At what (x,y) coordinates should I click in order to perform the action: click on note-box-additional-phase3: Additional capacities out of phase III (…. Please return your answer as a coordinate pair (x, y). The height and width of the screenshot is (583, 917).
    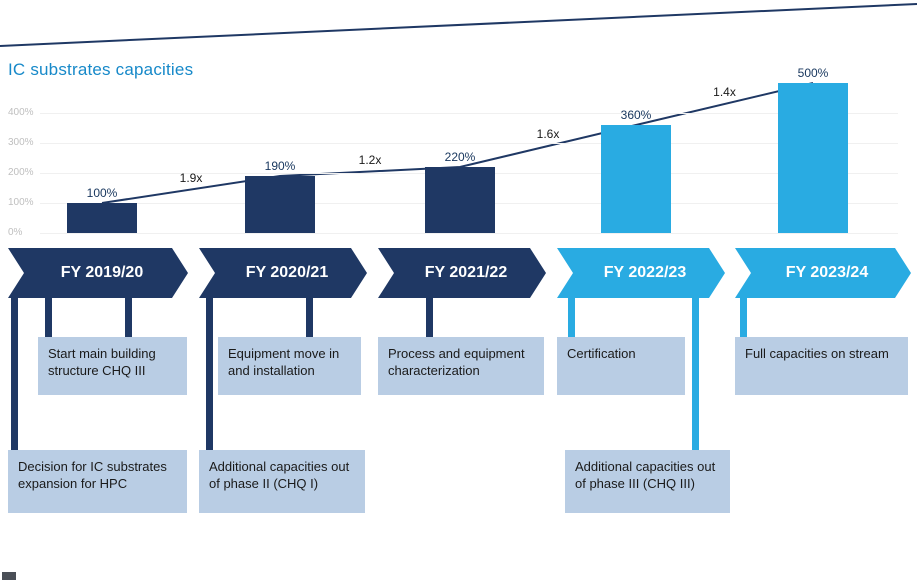
    Looking at the image, I should click on (647, 481).